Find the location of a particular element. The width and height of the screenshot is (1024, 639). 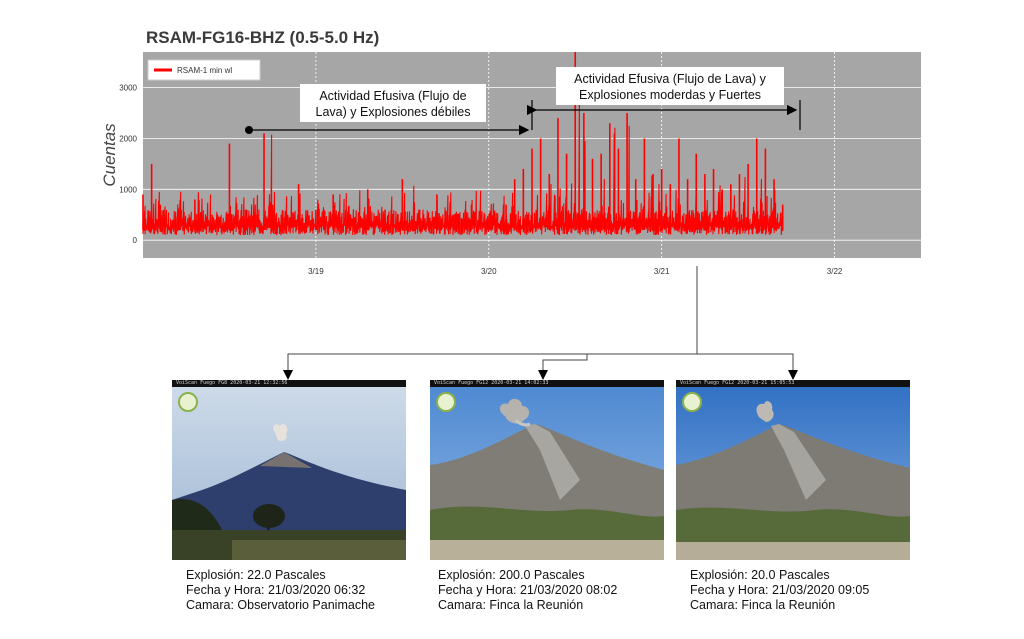

camera-3-fecha: Fecha y Hora: 21/03/2020 09:05 is located at coordinates (780, 590).